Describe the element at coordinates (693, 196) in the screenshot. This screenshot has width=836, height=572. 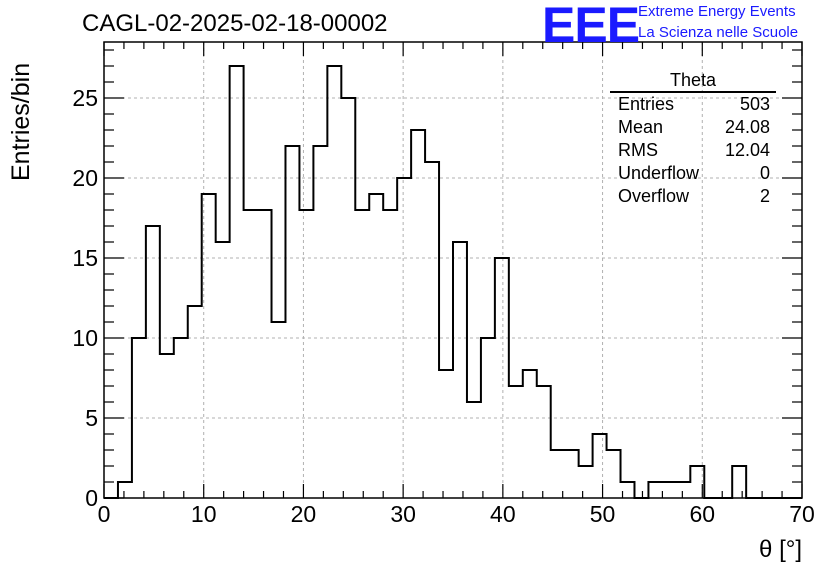
I see `stats-row-overflow: Overflow 2` at that location.